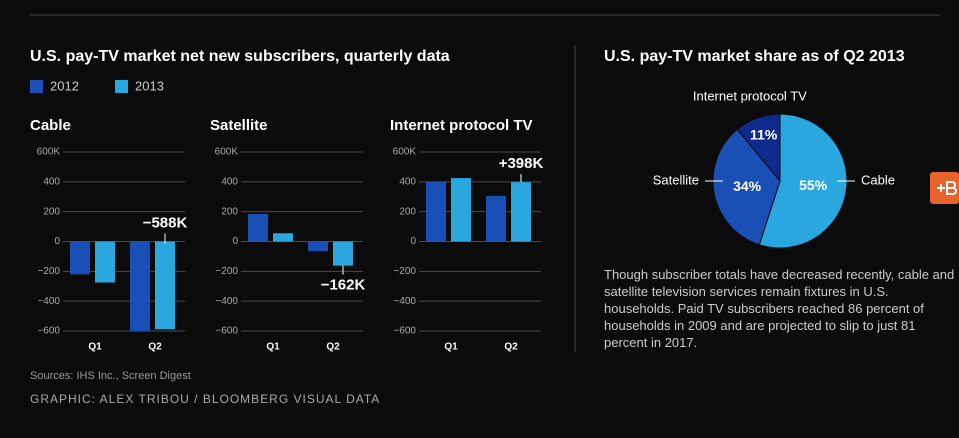  I want to click on value-label: −588K, so click(165, 222).